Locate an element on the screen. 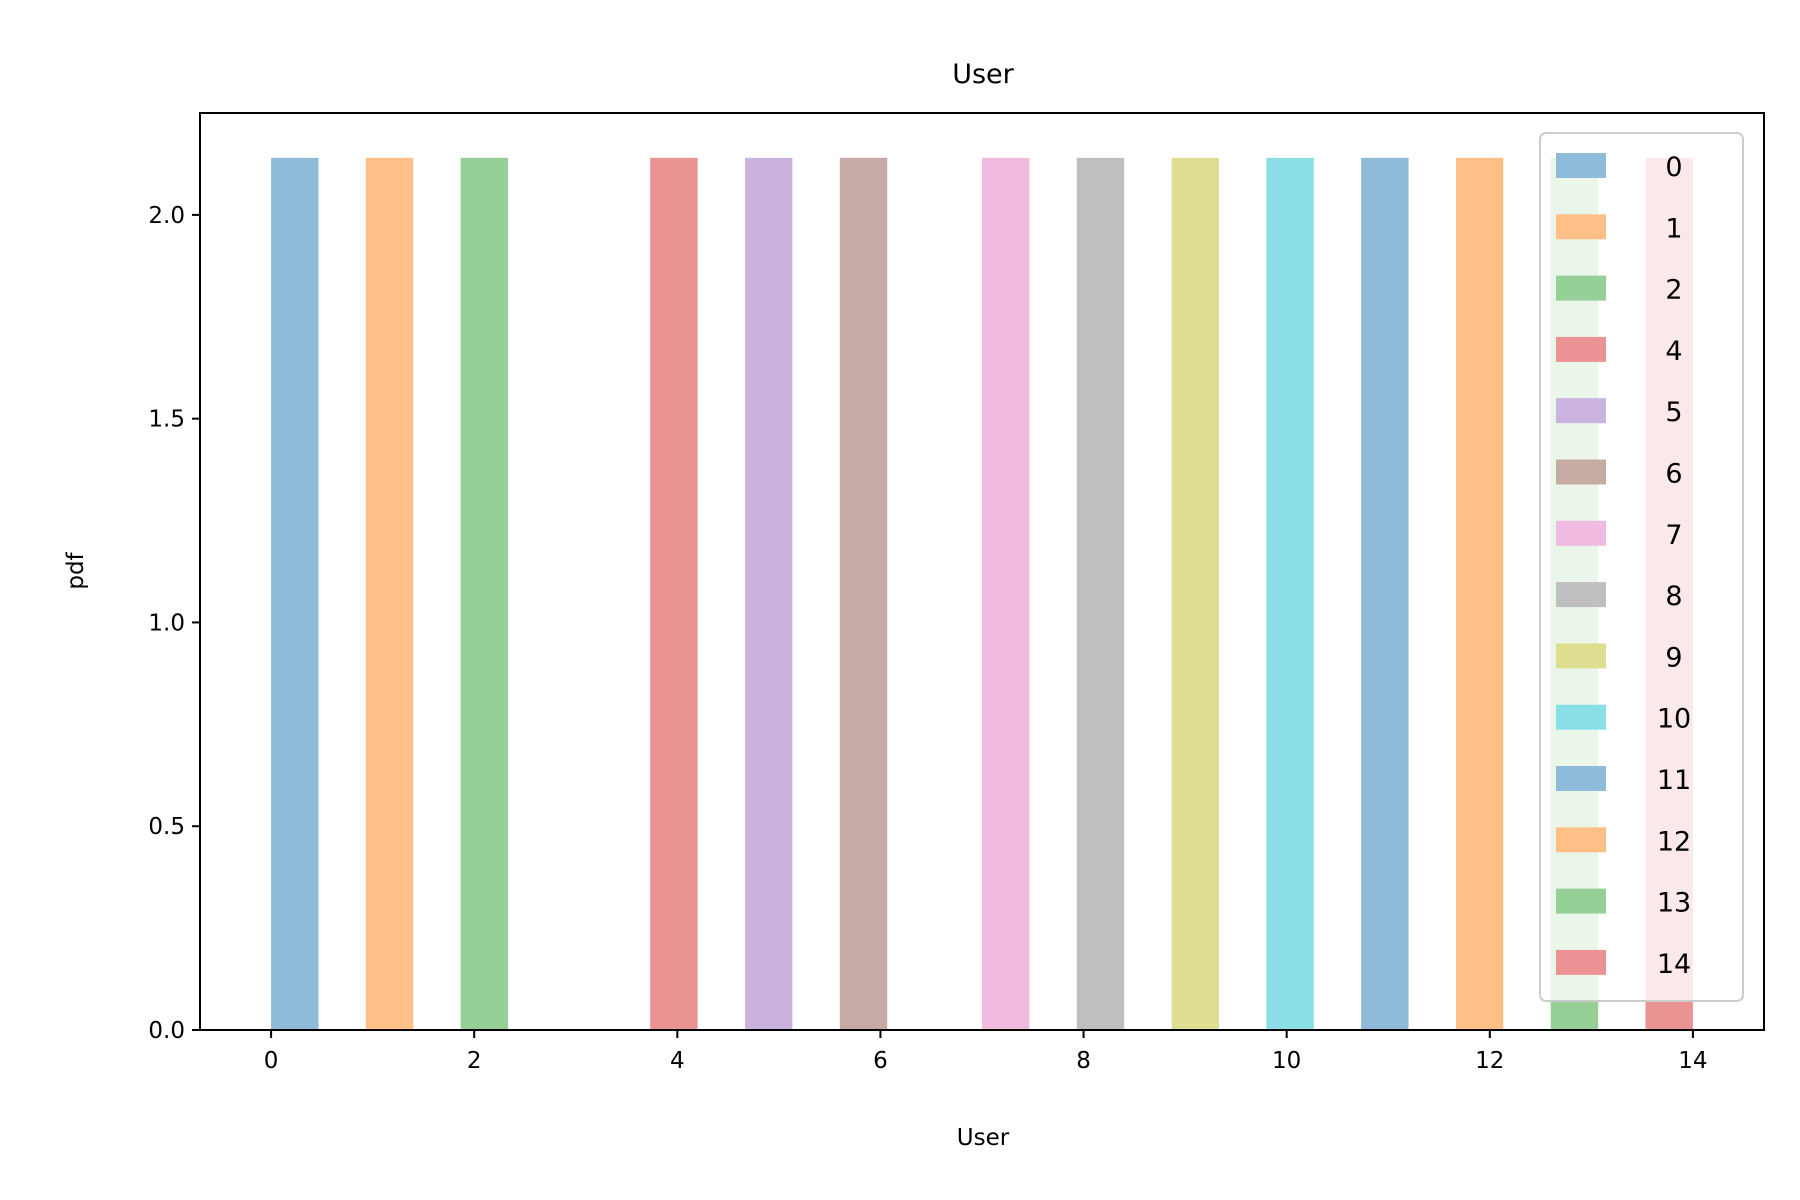  legend-label-11: 11 is located at coordinates (1674, 780).